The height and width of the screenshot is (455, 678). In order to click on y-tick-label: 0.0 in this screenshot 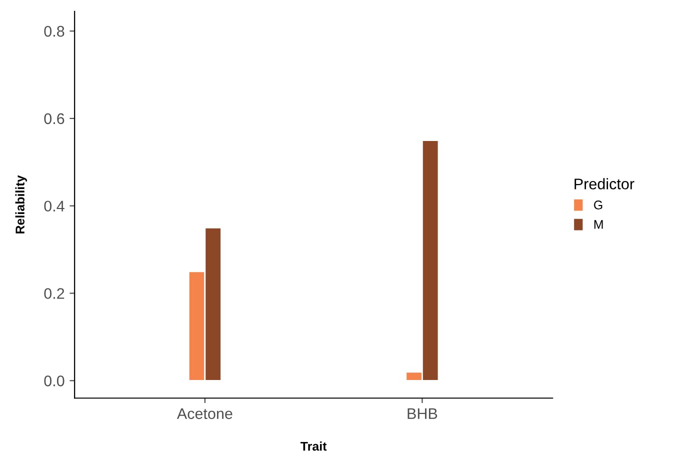, I will do `click(54, 381)`.